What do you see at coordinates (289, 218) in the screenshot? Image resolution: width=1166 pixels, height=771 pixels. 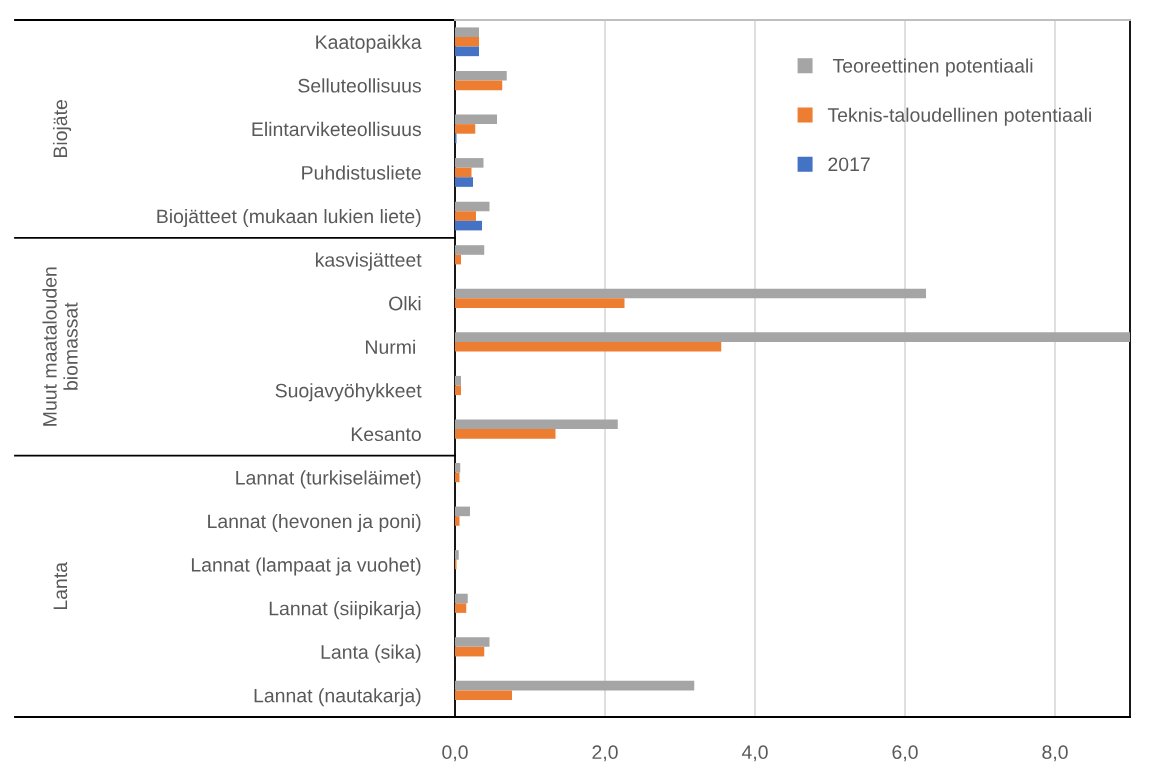 I see `y-tick-label: Biojätteet (mukaan lukien liete)` at bounding box center [289, 218].